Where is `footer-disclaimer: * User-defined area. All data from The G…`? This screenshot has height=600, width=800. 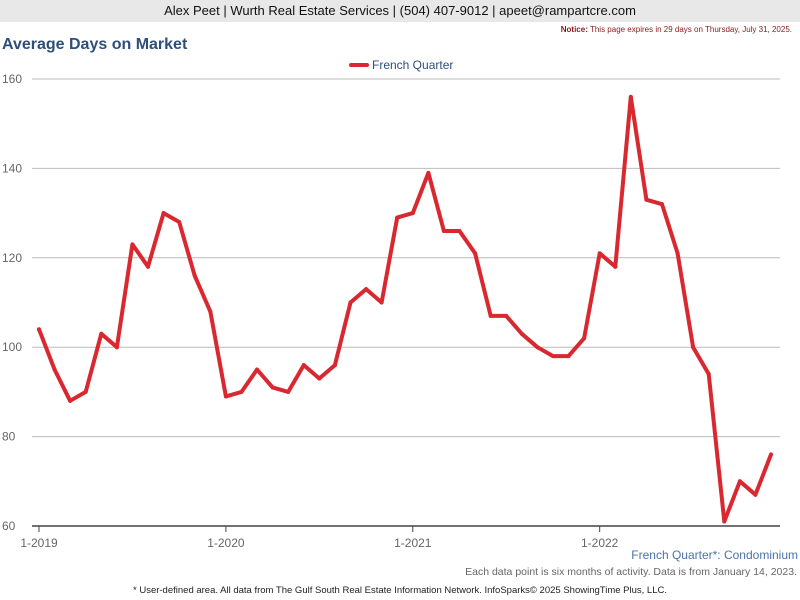
footer-disclaimer: * User-defined area. All data from The G… is located at coordinates (400, 590).